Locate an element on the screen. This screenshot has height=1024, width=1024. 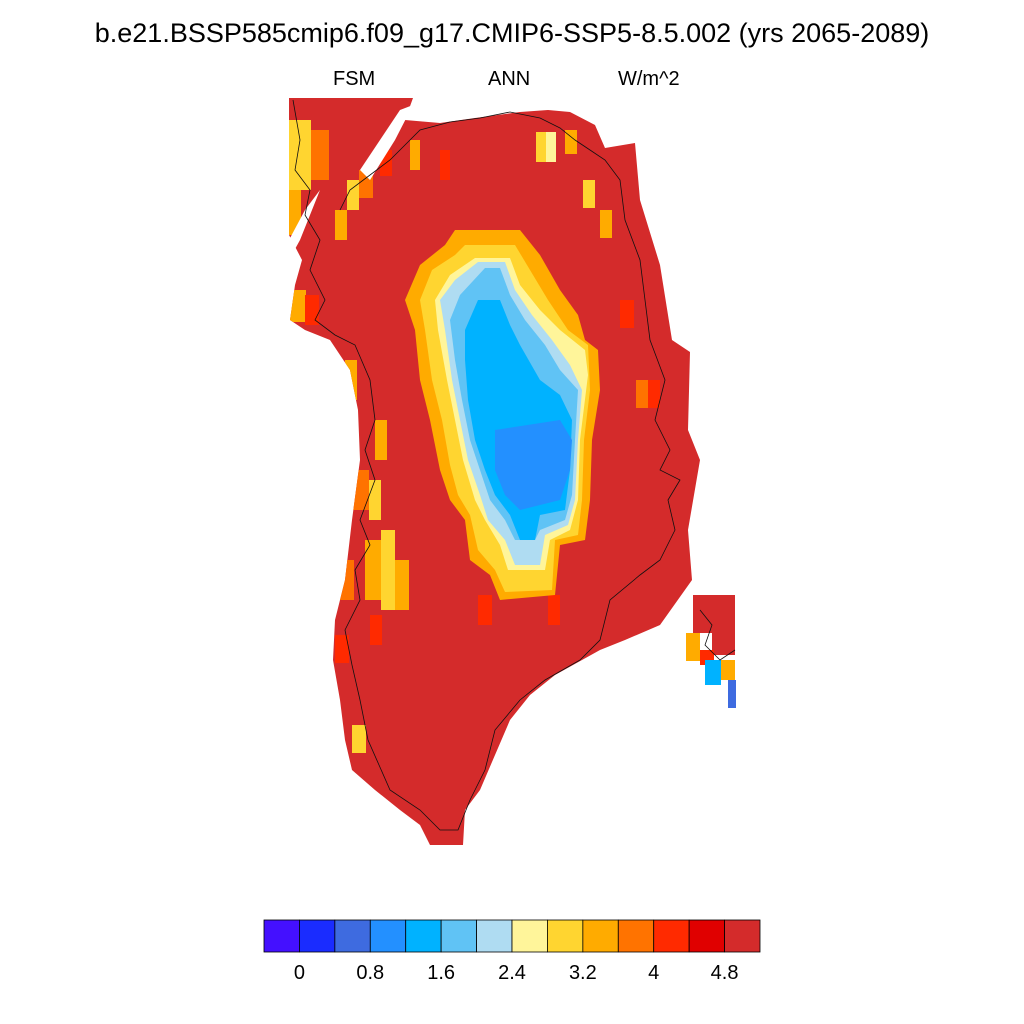
interior-field is located at coordinates (502, 415).